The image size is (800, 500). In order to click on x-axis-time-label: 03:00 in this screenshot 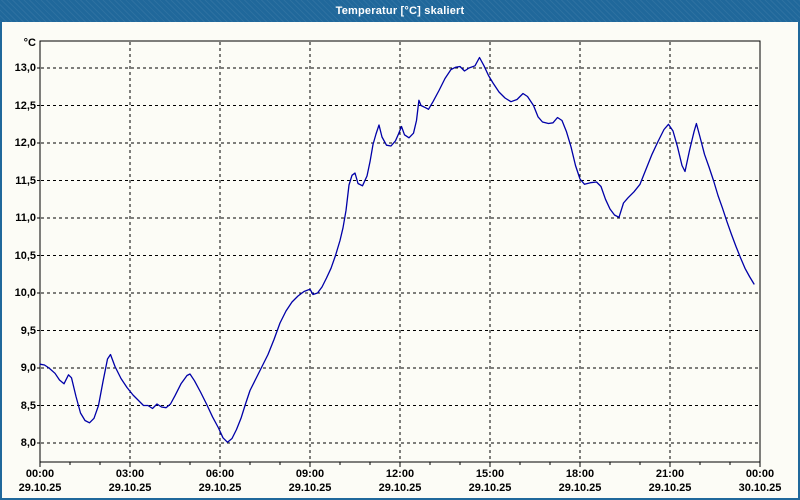, I will do `click(130, 474)`.